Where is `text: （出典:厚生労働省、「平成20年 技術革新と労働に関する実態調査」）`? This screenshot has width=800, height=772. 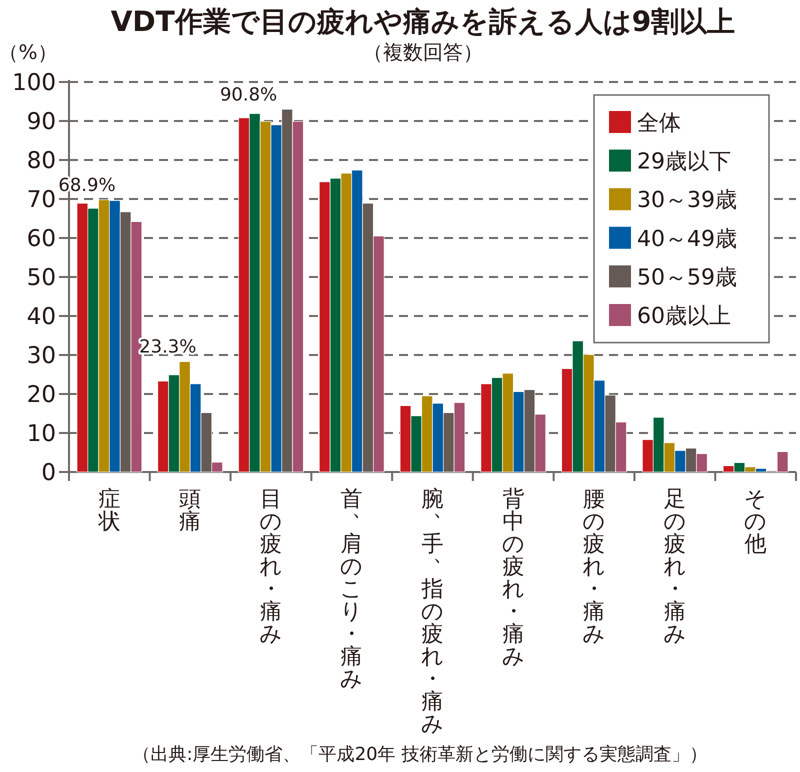 text: （出典:厚生労働省、「平成20年 技術革新と労働に関する実態調査」） is located at coordinates (420, 754).